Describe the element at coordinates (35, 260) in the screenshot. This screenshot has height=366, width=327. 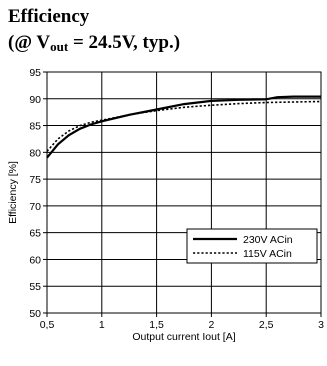
I see `y-tick-label: 60` at that location.